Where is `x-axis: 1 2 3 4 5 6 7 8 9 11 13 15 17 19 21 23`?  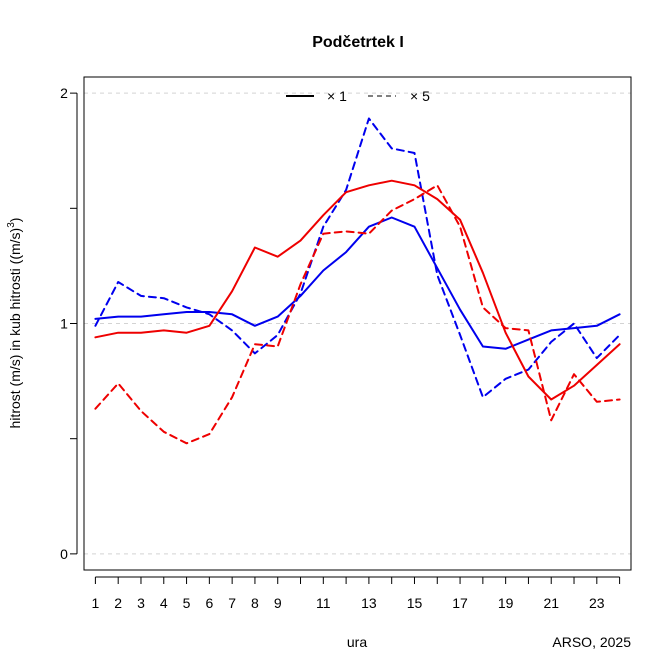
x-axis: 1 2 3 4 5 6 7 8 9 11 13 15 17 19 21 23 is located at coordinates (356, 593).